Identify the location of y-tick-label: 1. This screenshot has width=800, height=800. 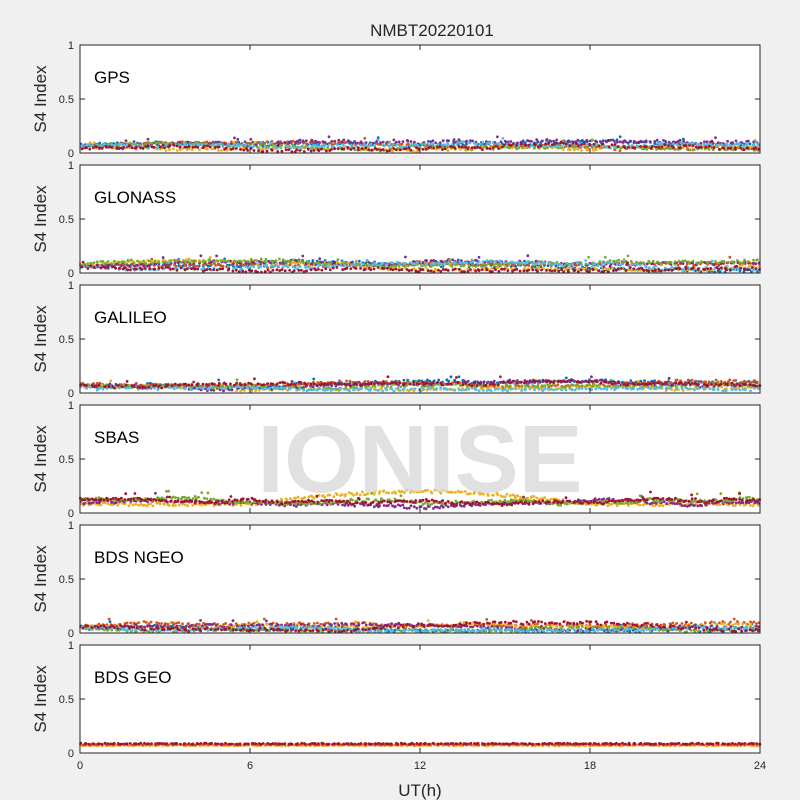
(71, 166).